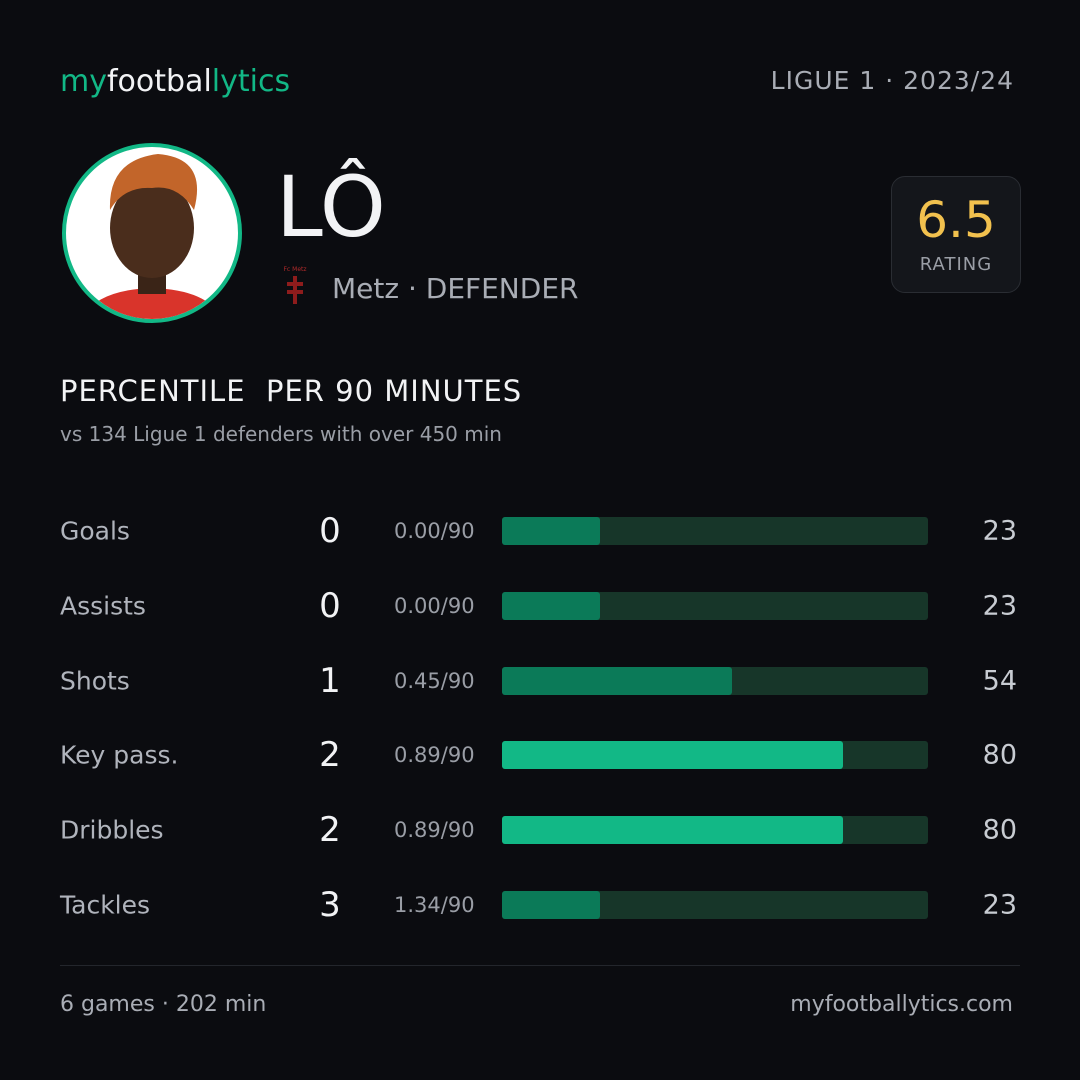  I want to click on stat-per90: 1.34/90, so click(434, 905).